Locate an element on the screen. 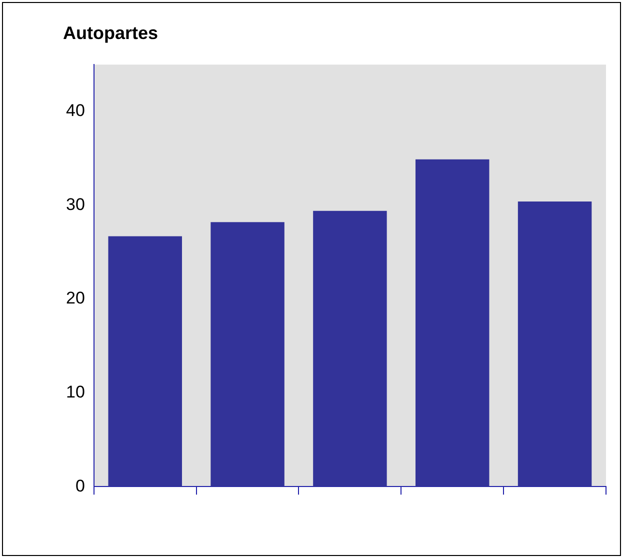  y-tick-label: 10 is located at coordinates (75, 392).